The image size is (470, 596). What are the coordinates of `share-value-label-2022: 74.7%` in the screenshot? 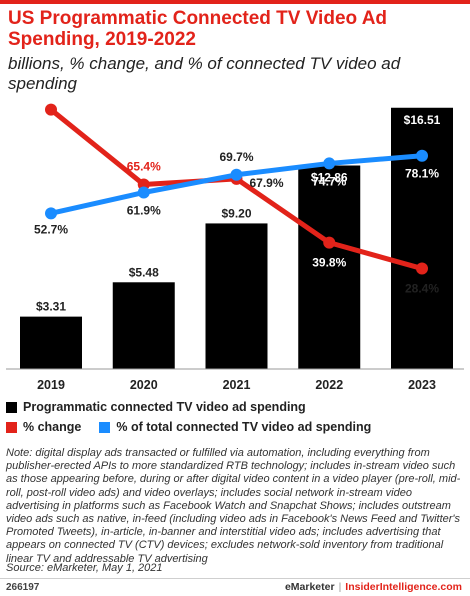 It's located at (329, 181).